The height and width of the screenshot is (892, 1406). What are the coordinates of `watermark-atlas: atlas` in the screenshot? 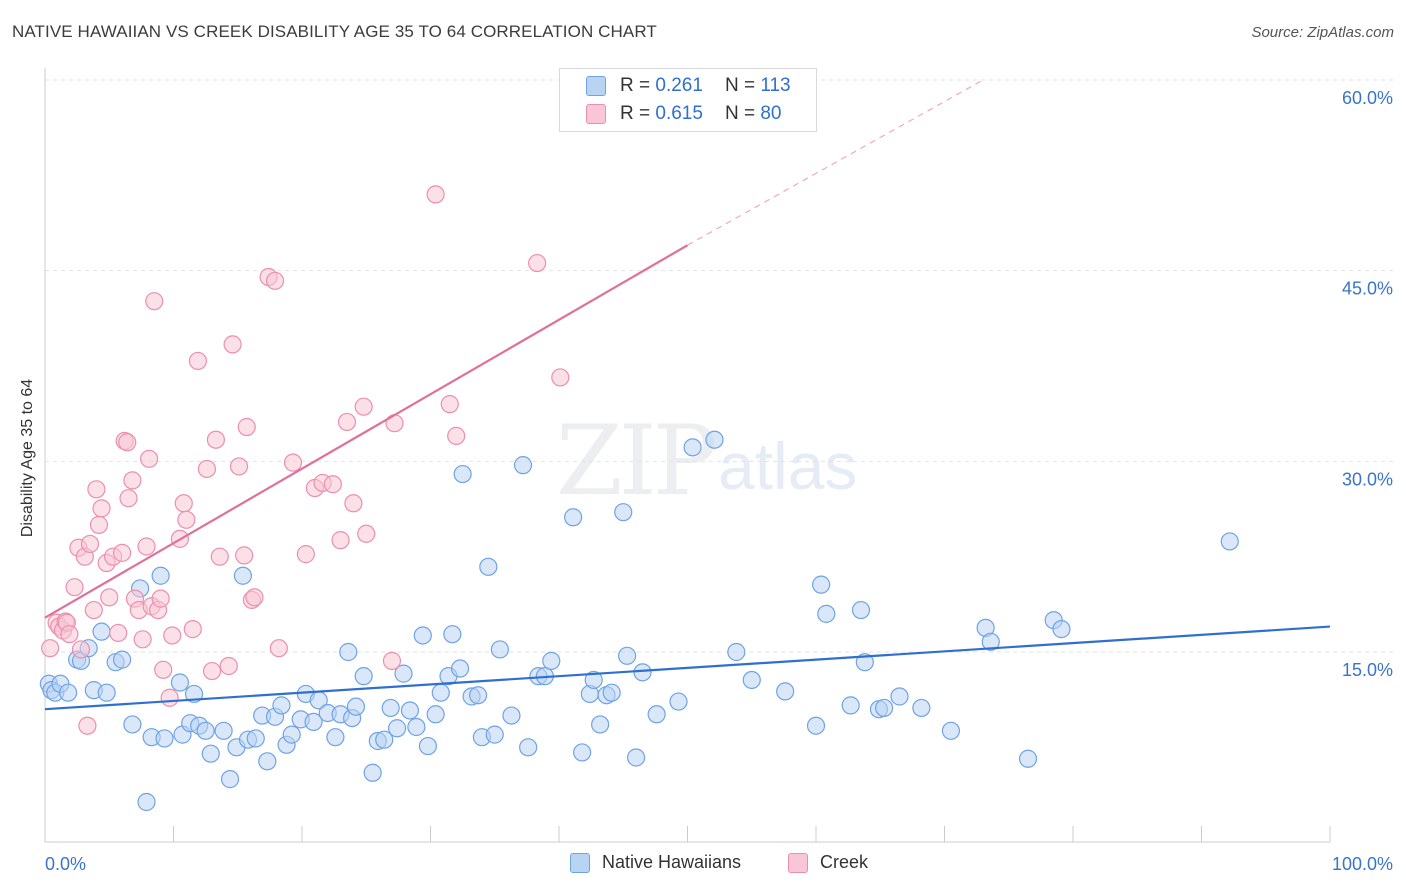 It's located at (788, 466).